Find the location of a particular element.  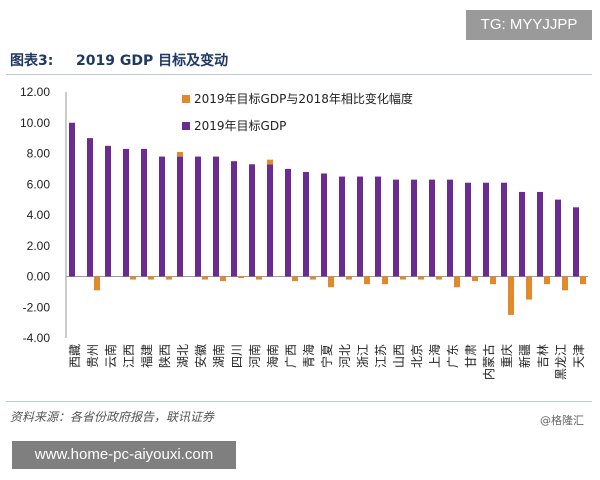

x-category-label: 山西 is located at coordinates (399, 356).